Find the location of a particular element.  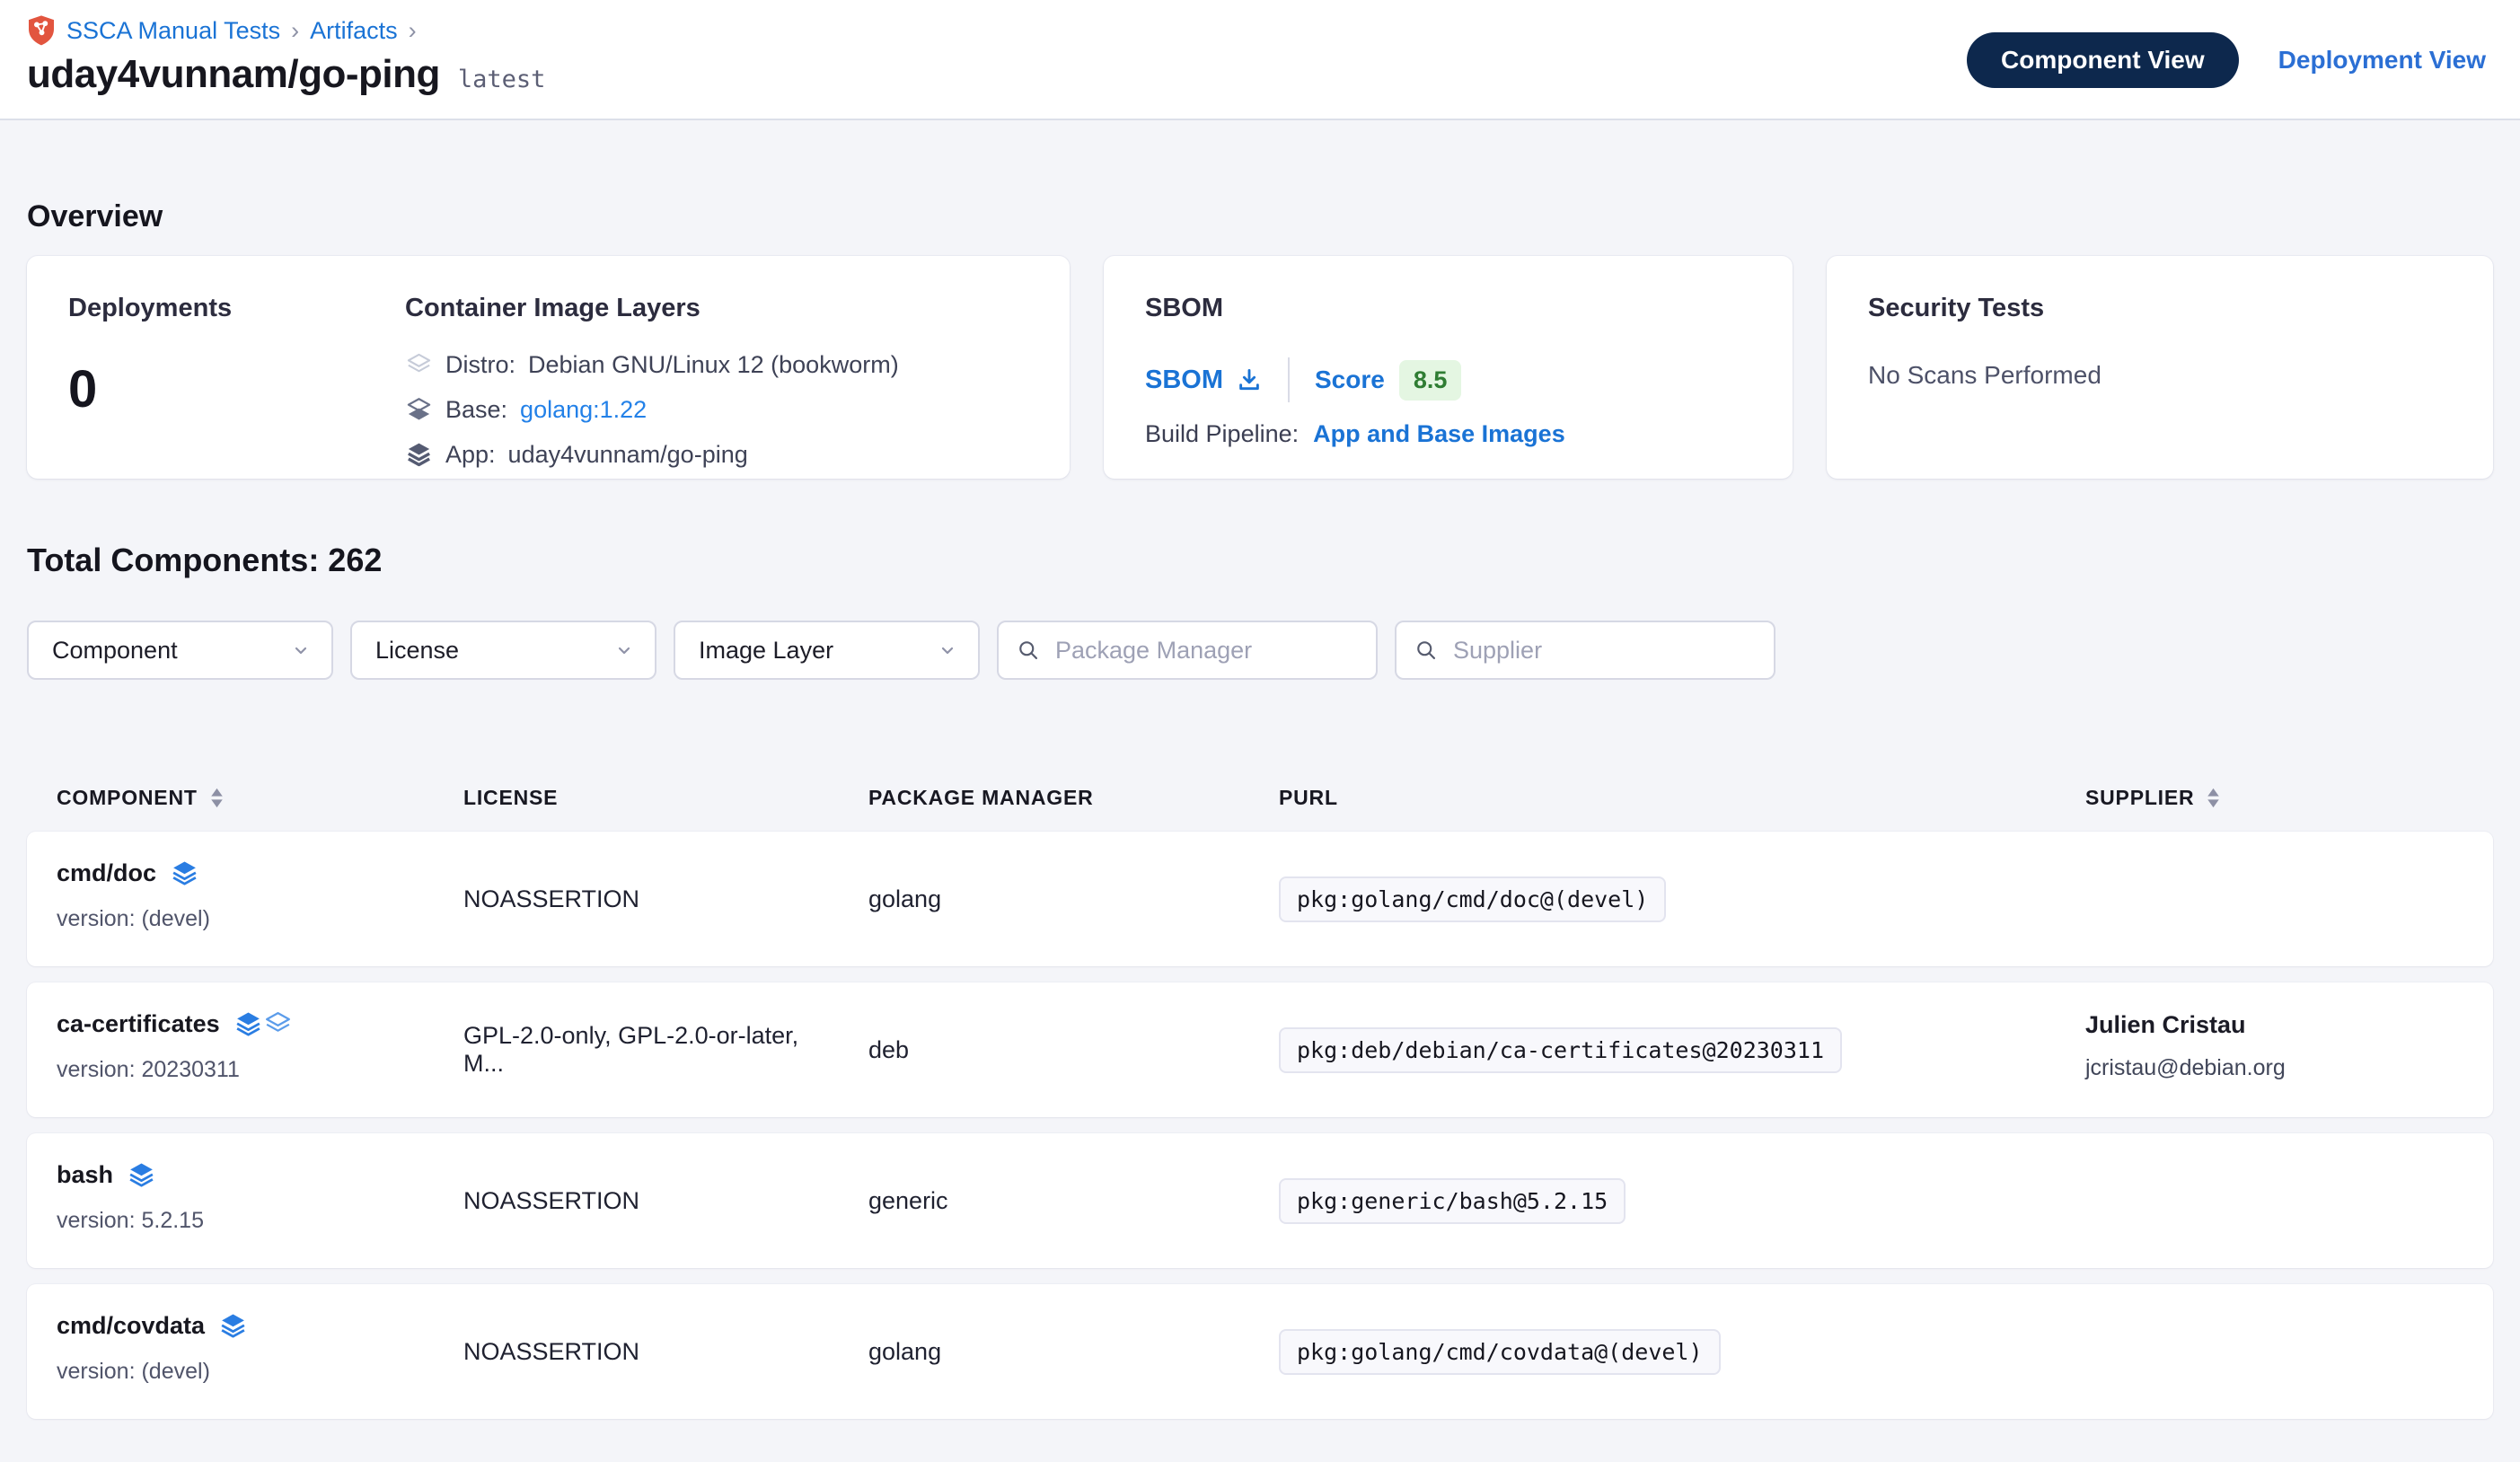

layer-label: App: is located at coordinates (470, 454).